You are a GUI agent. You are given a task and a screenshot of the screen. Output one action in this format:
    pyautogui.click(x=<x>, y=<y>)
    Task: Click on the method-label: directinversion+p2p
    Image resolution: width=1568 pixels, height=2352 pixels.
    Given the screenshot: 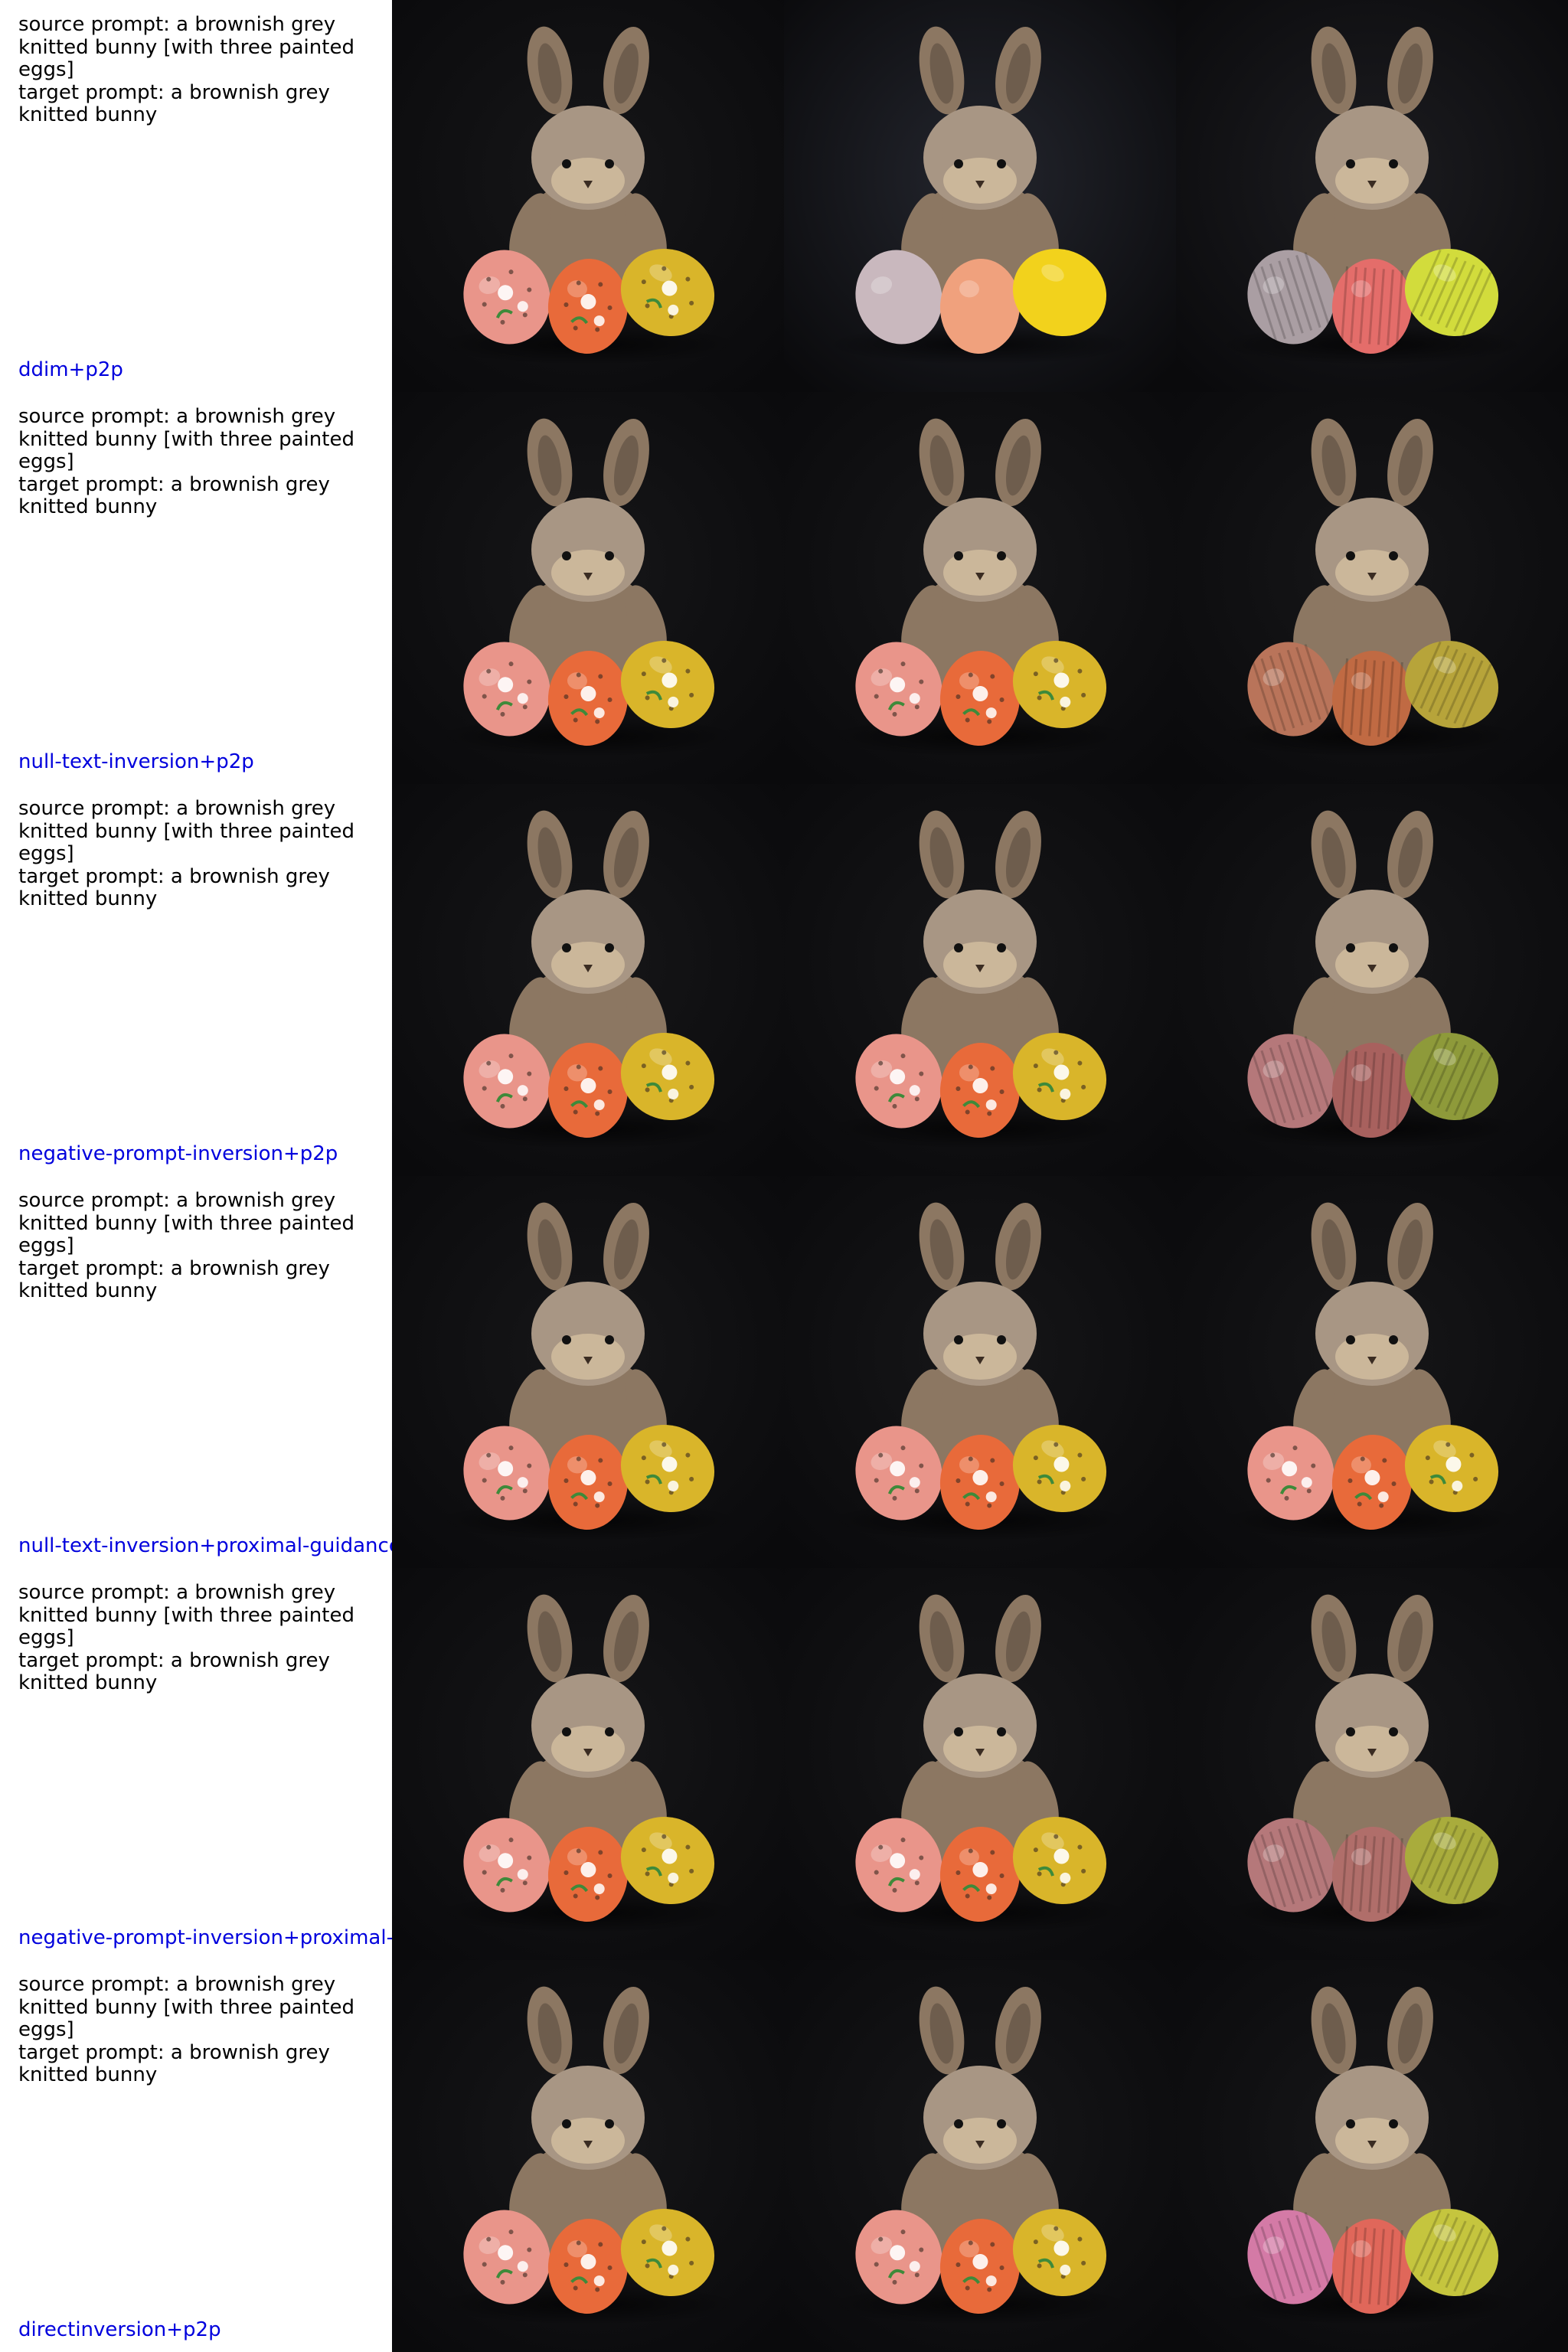 What is the action you would take?
    pyautogui.click(x=119, y=2329)
    